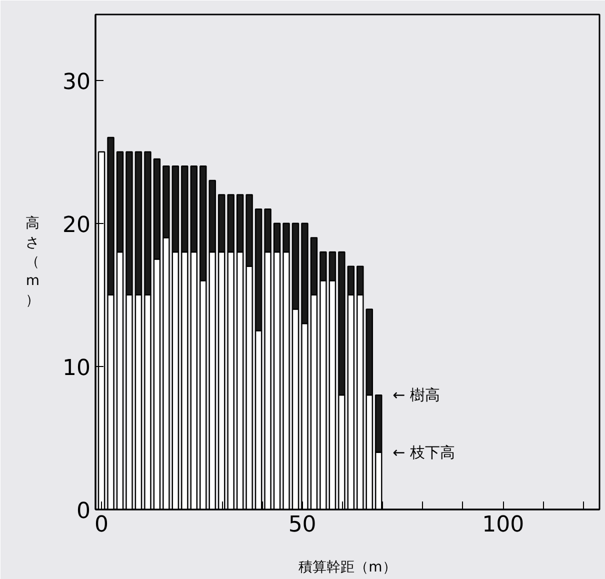  Describe the element at coordinates (302, 525) in the screenshot. I see `x-tick-label: 50` at that location.